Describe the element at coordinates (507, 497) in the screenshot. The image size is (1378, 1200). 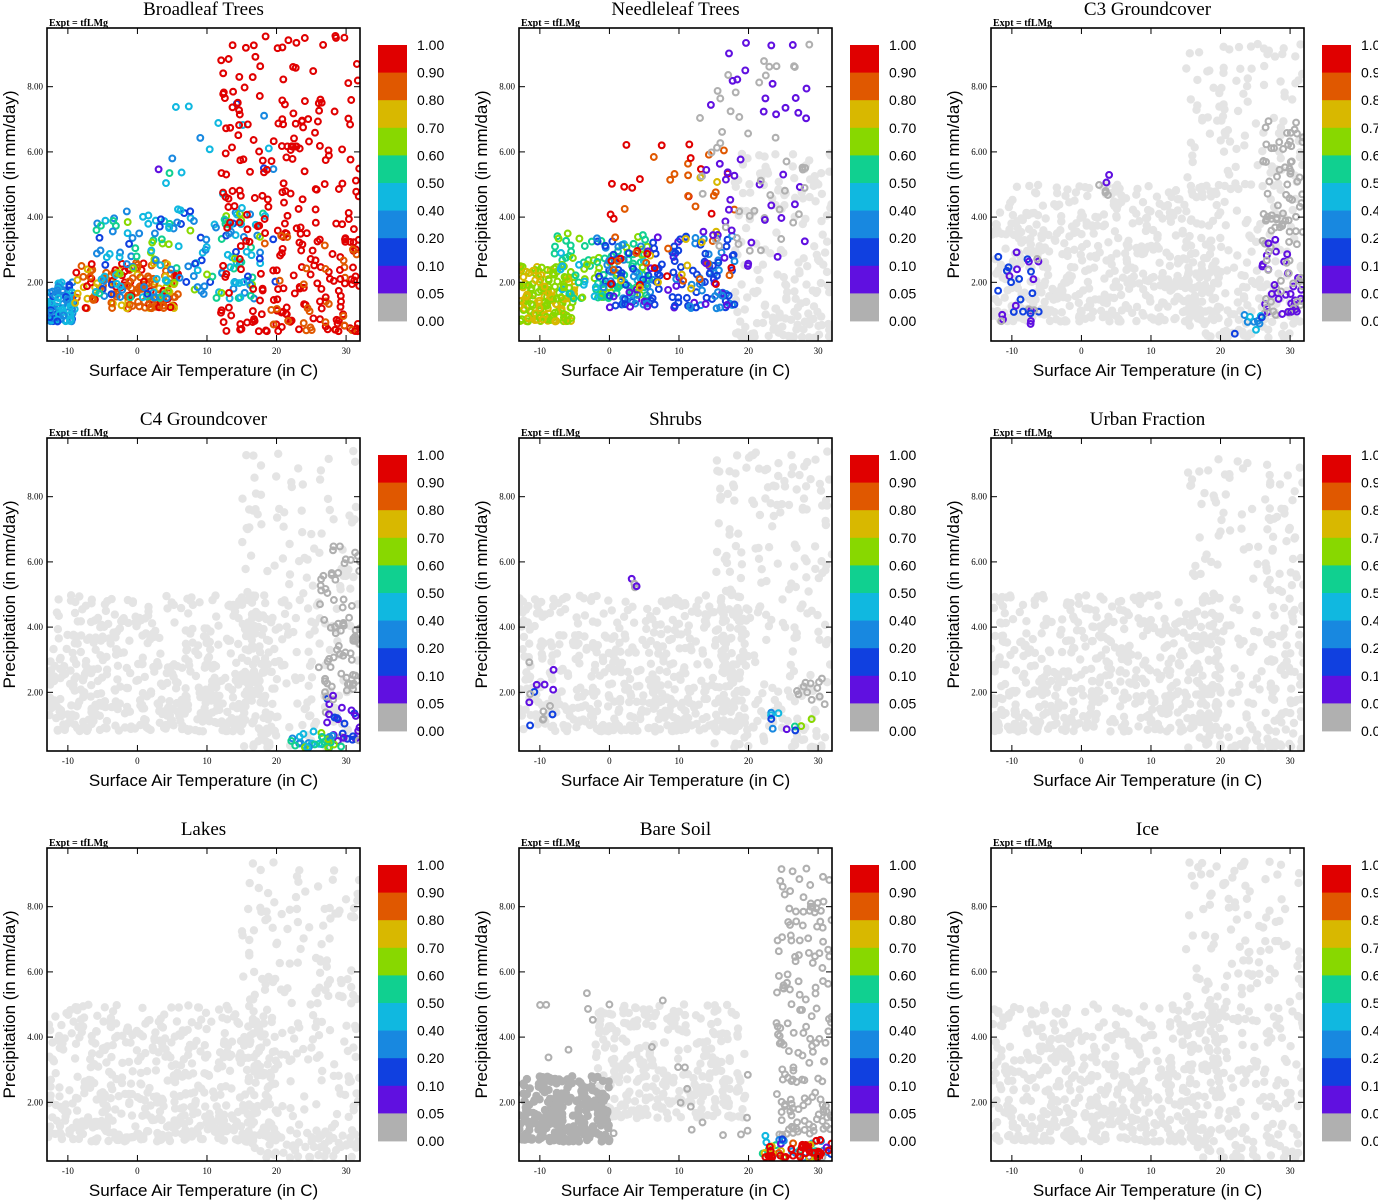
I see `y-tick-label: 8.00` at that location.